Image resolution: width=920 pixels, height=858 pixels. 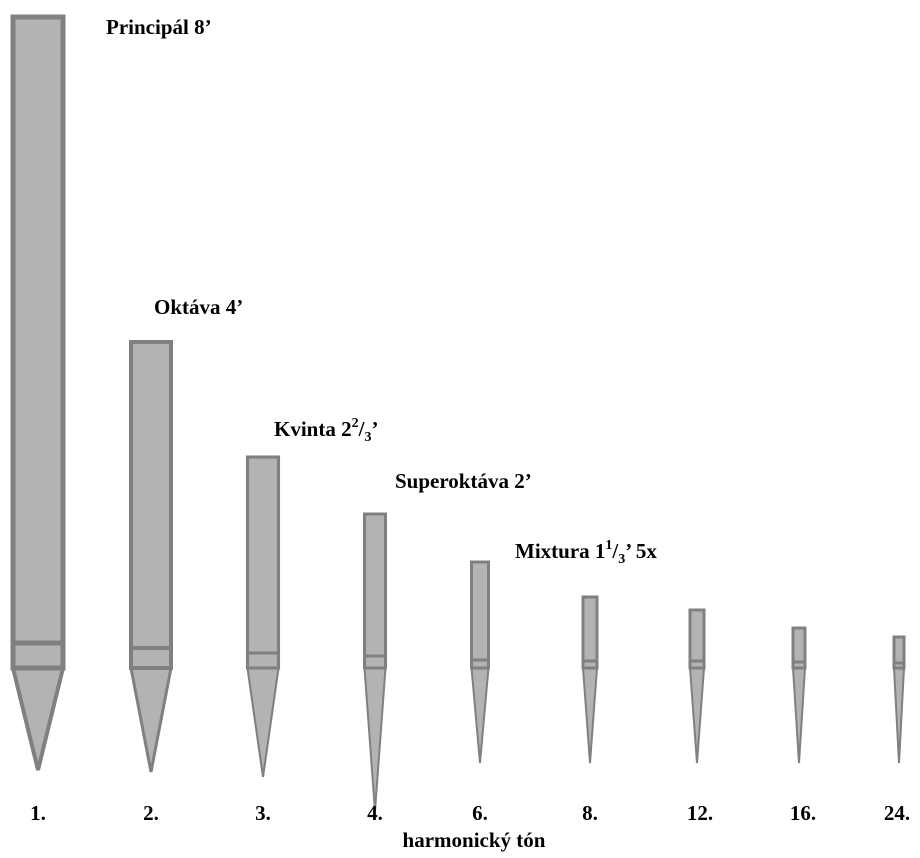 I want to click on pipe-label-name: Superoktáva, so click(x=454, y=481).